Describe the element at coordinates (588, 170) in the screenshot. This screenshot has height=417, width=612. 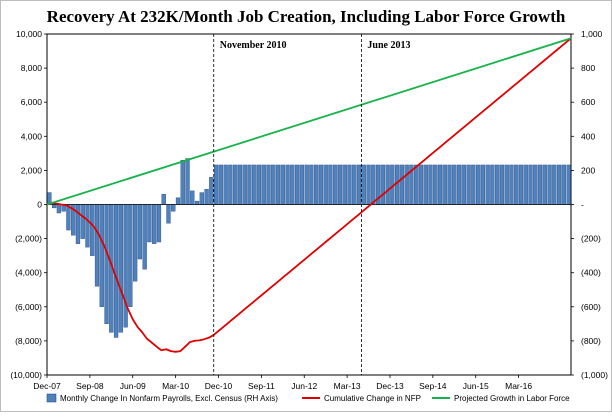
I see `right-tick-label: 200` at that location.